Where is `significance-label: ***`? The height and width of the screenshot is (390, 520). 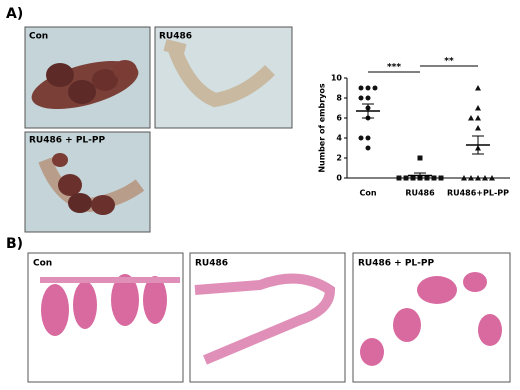 significance-label: *** is located at coordinates (394, 68).